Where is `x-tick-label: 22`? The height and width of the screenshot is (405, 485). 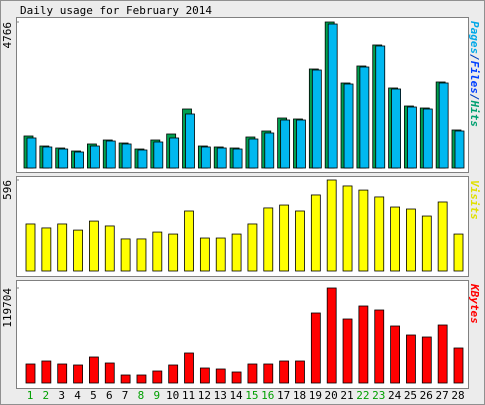
x-tick-label: 22 is located at coordinates (362, 395).